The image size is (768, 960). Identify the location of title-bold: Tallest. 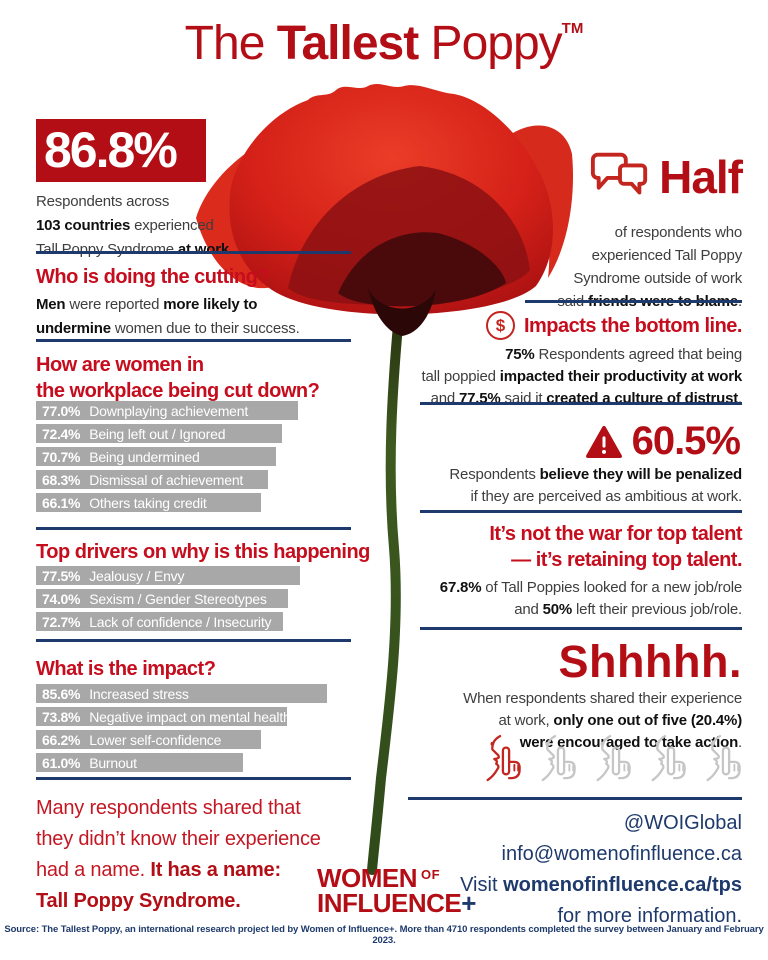
(347, 43).